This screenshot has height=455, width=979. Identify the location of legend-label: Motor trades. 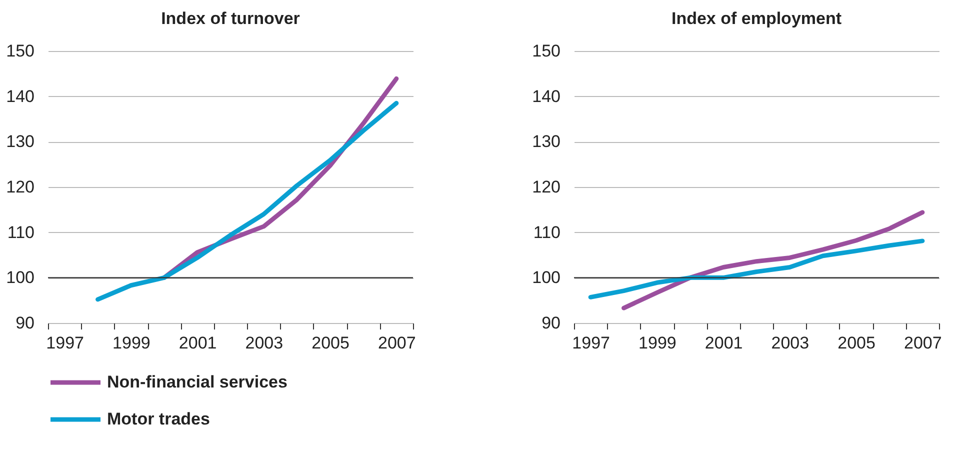
(158, 419).